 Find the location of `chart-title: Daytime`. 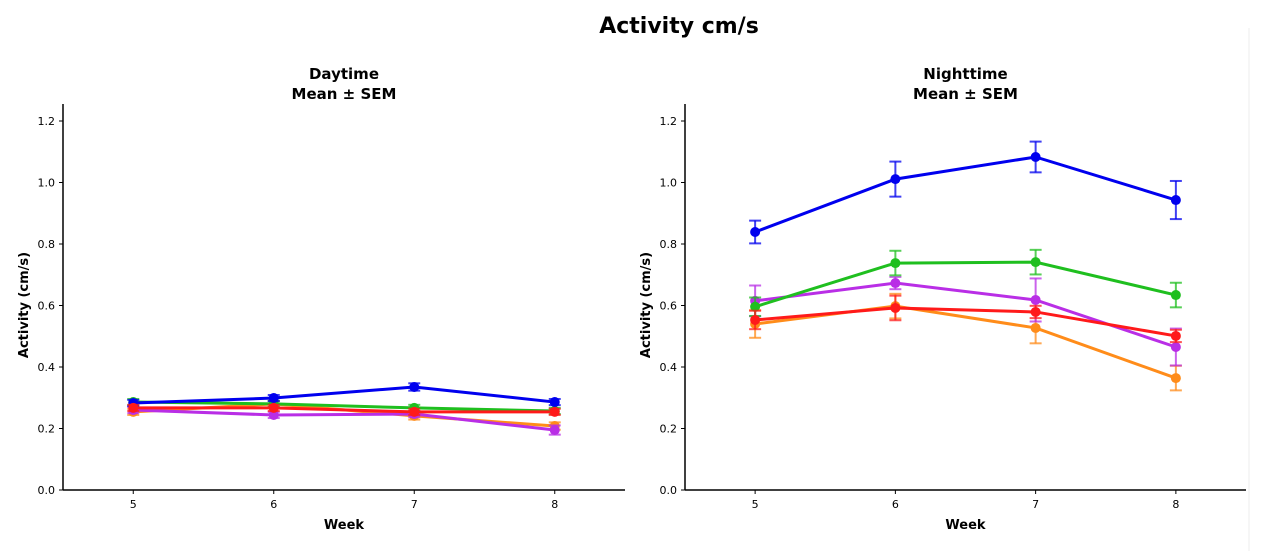

chart-title: Daytime is located at coordinates (344, 74).